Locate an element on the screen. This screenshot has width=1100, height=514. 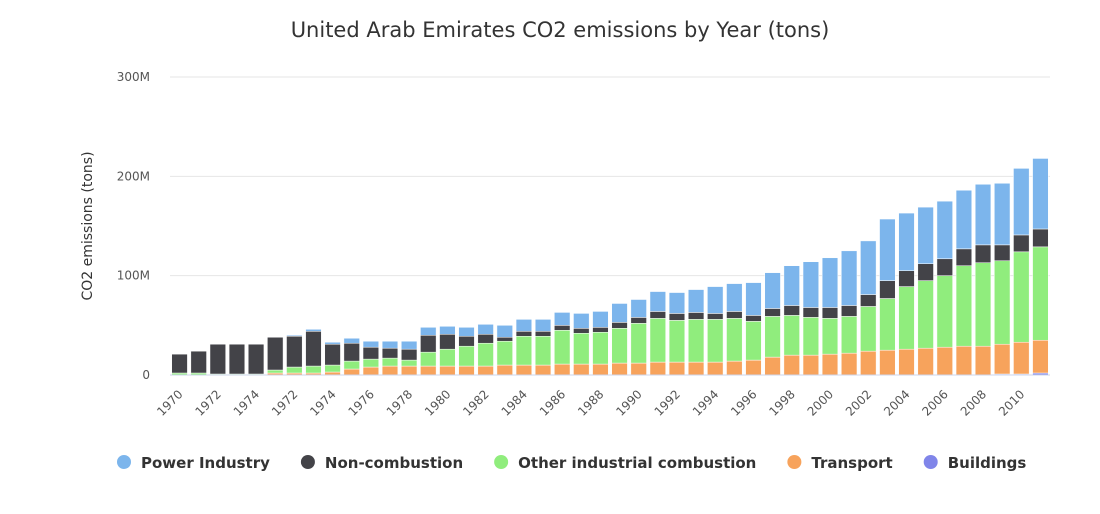
x-tick-label: 1984 is located at coordinates (514, 402).